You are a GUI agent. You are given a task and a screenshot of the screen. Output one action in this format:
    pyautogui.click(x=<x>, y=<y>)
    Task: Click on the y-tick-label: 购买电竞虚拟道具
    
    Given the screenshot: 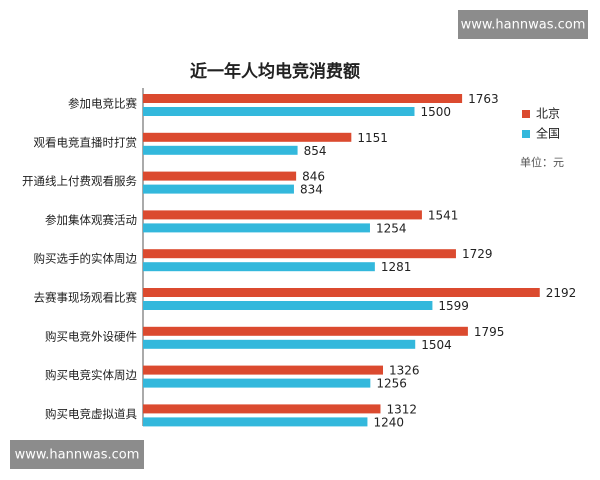 What is the action you would take?
    pyautogui.click(x=91, y=414)
    